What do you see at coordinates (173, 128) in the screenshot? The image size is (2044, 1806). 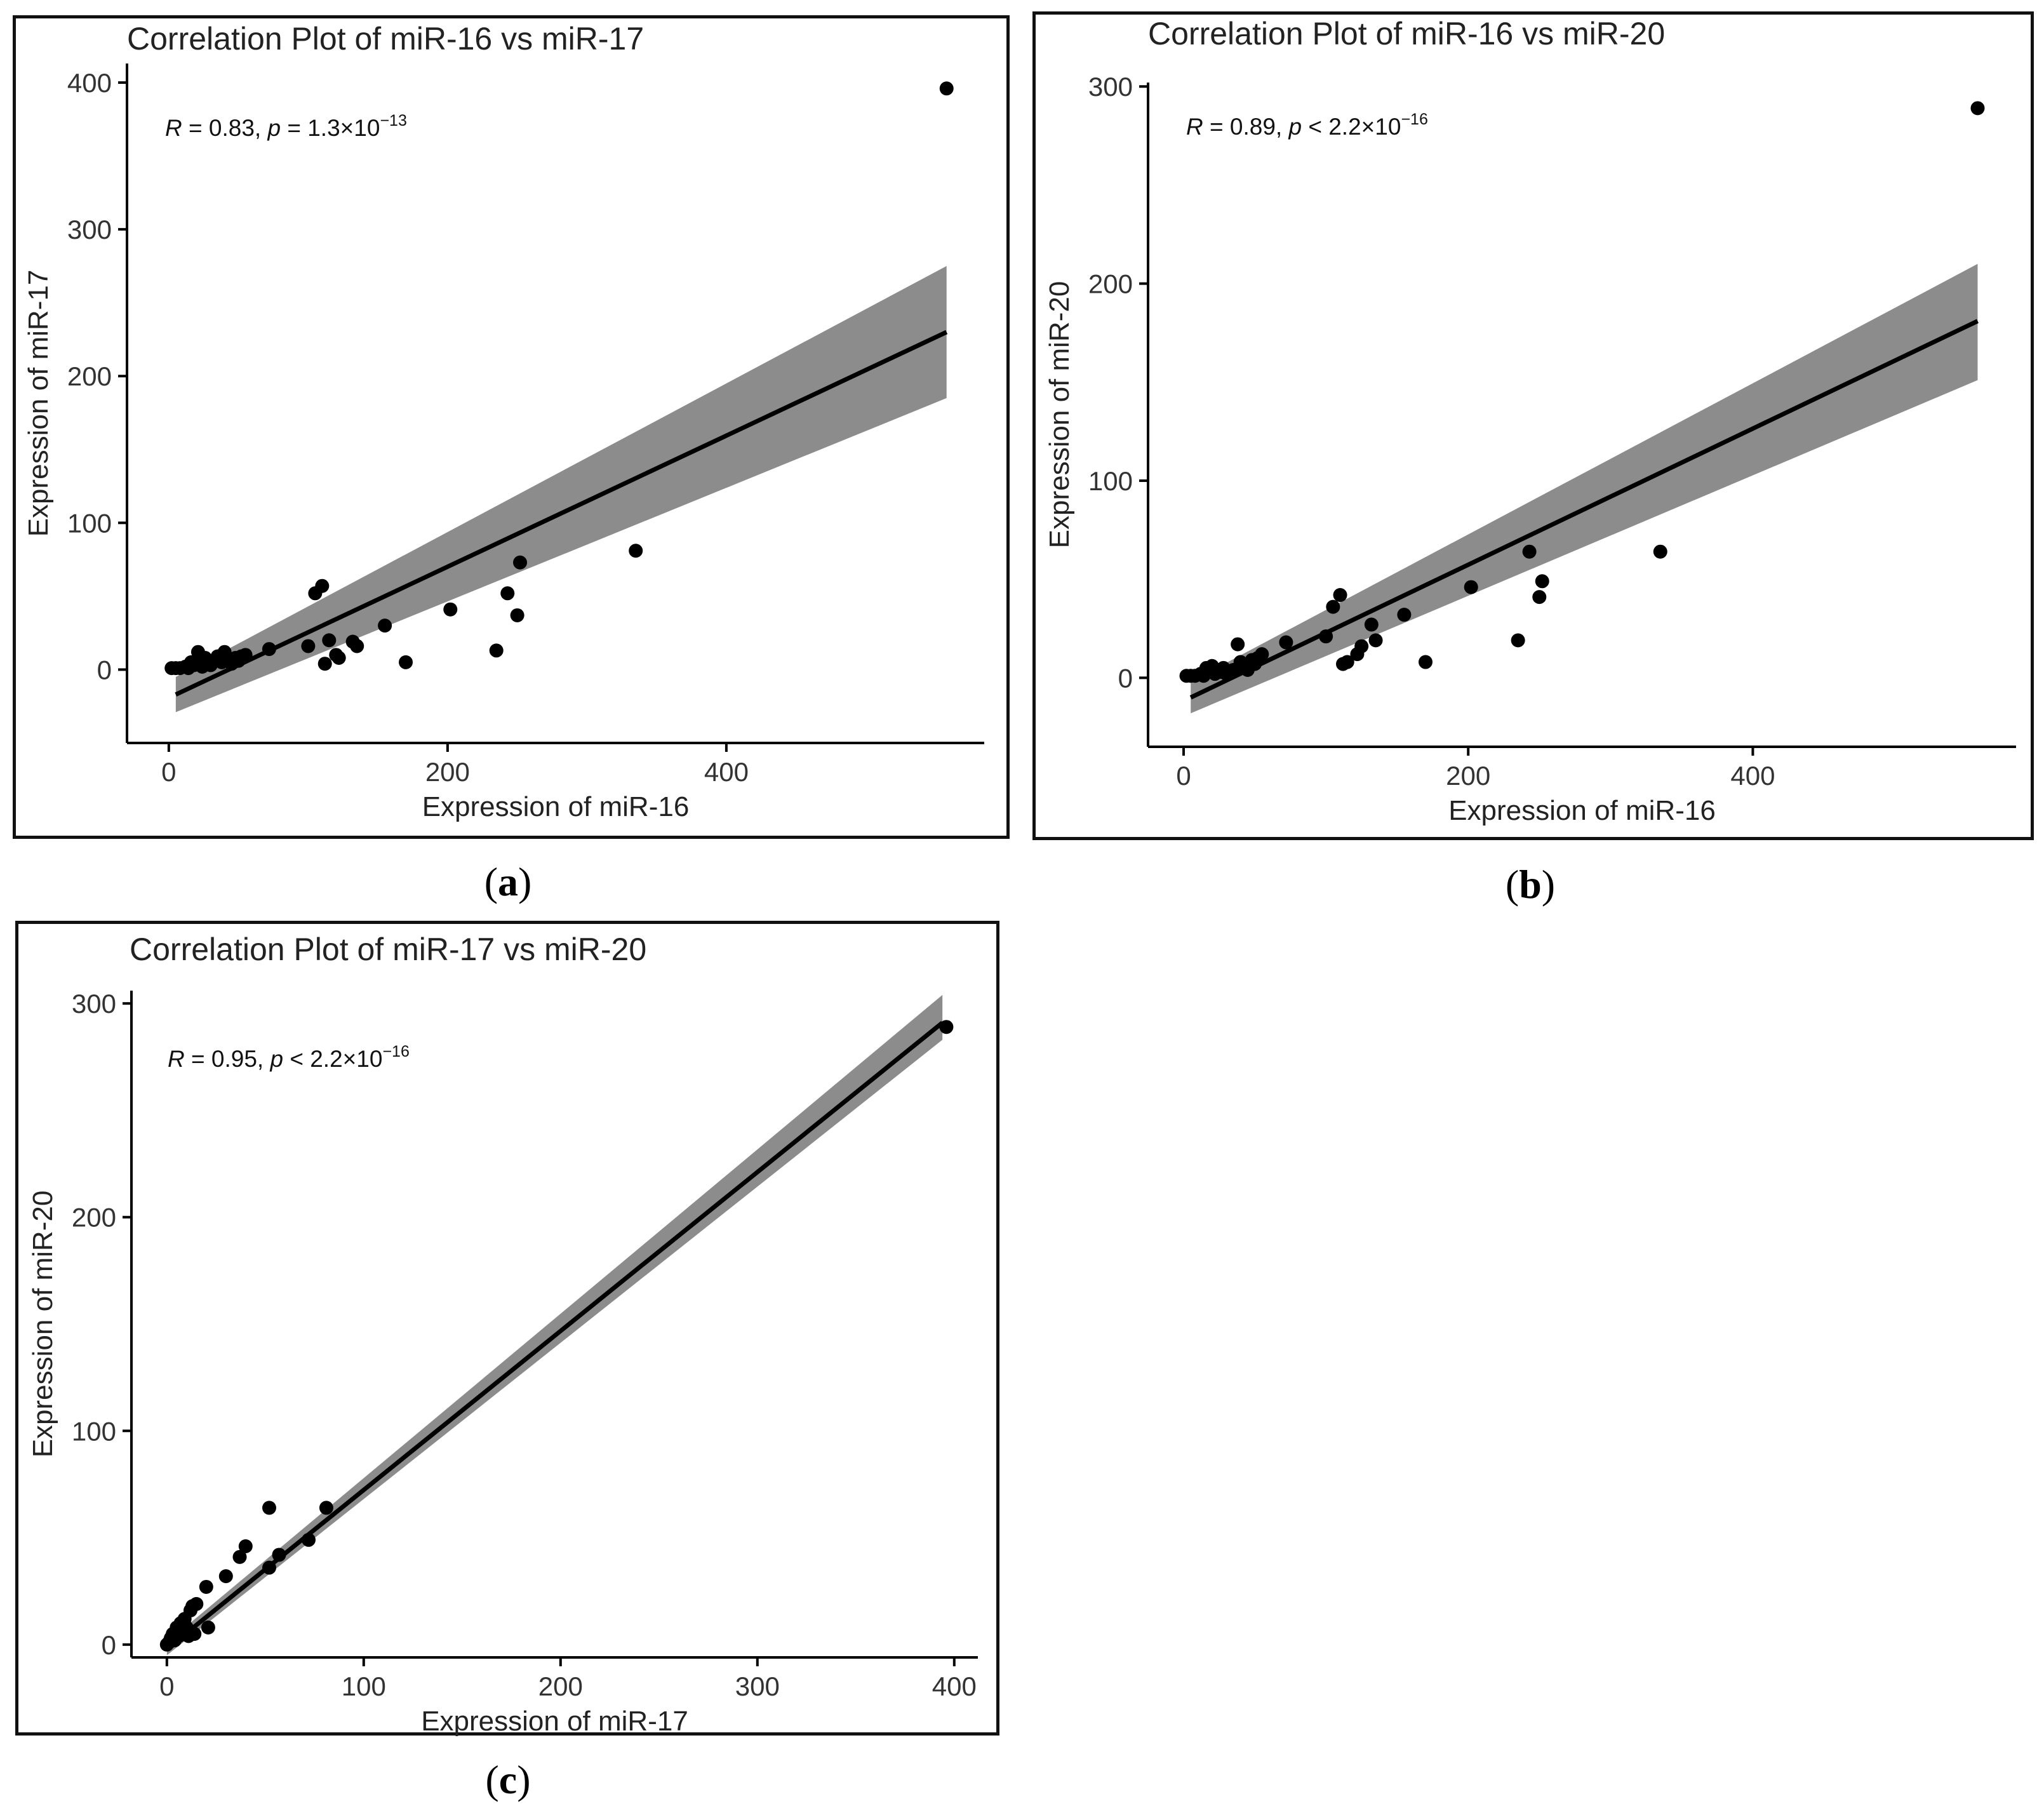 I see `annotation-part: R` at bounding box center [173, 128].